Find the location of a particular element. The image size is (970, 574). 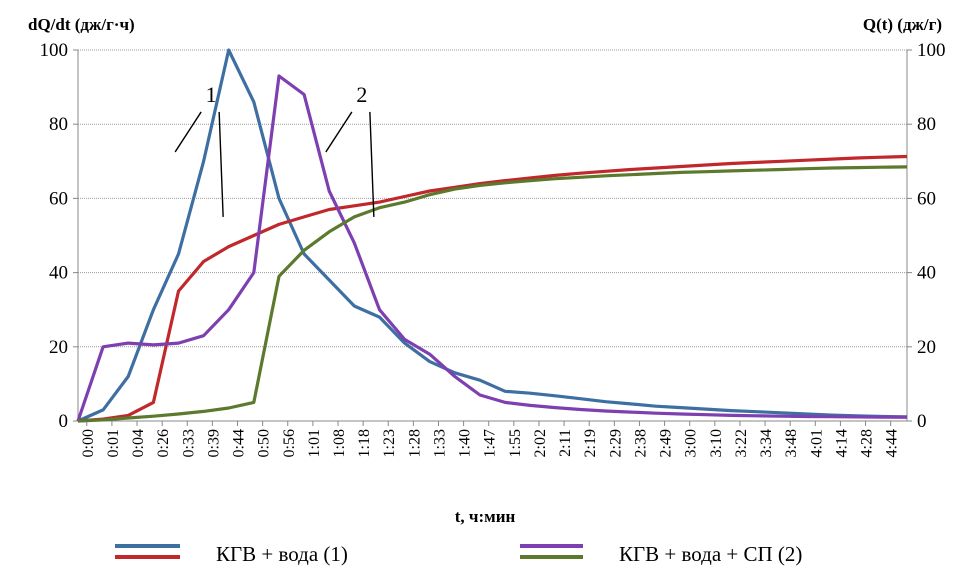

x-tick-label: 4:14 is located at coordinates (841, 443).